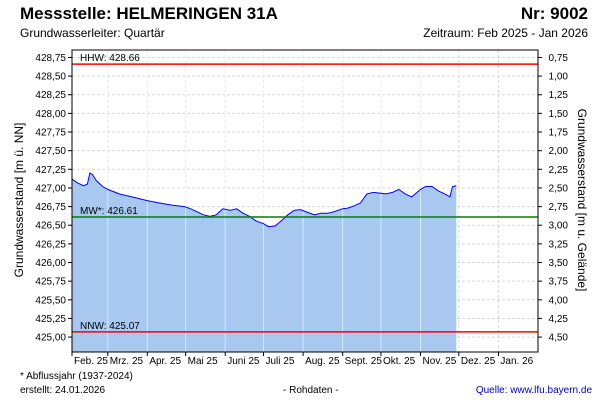 The width and height of the screenshot is (600, 400). What do you see at coordinates (559, 77) in the screenshot?
I see `y2-tick-label: 1,00` at bounding box center [559, 77].